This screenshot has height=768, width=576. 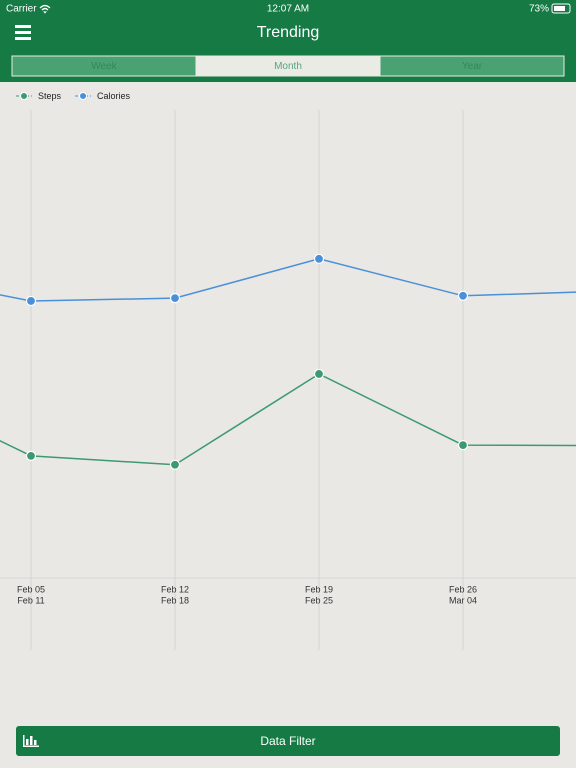 I want to click on battery-pct: 73%, so click(x=539, y=9).